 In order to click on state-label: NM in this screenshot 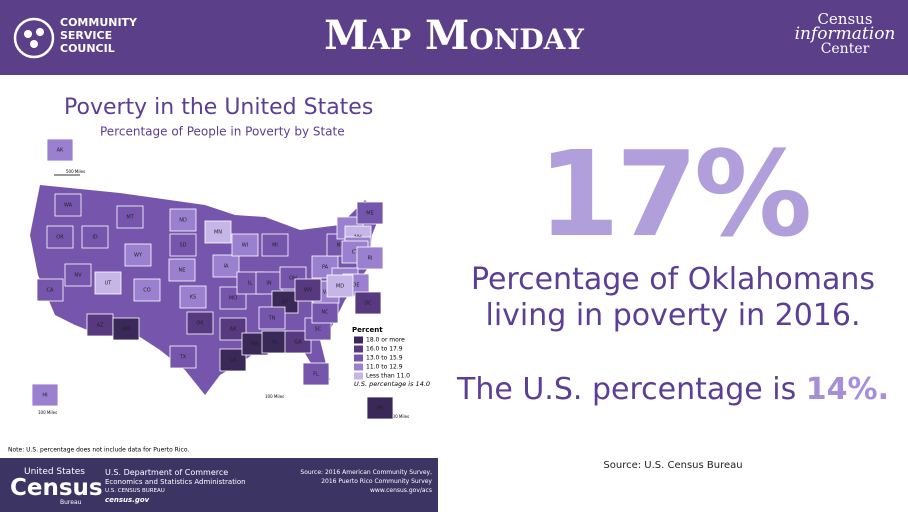, I will do `click(126, 330)`.